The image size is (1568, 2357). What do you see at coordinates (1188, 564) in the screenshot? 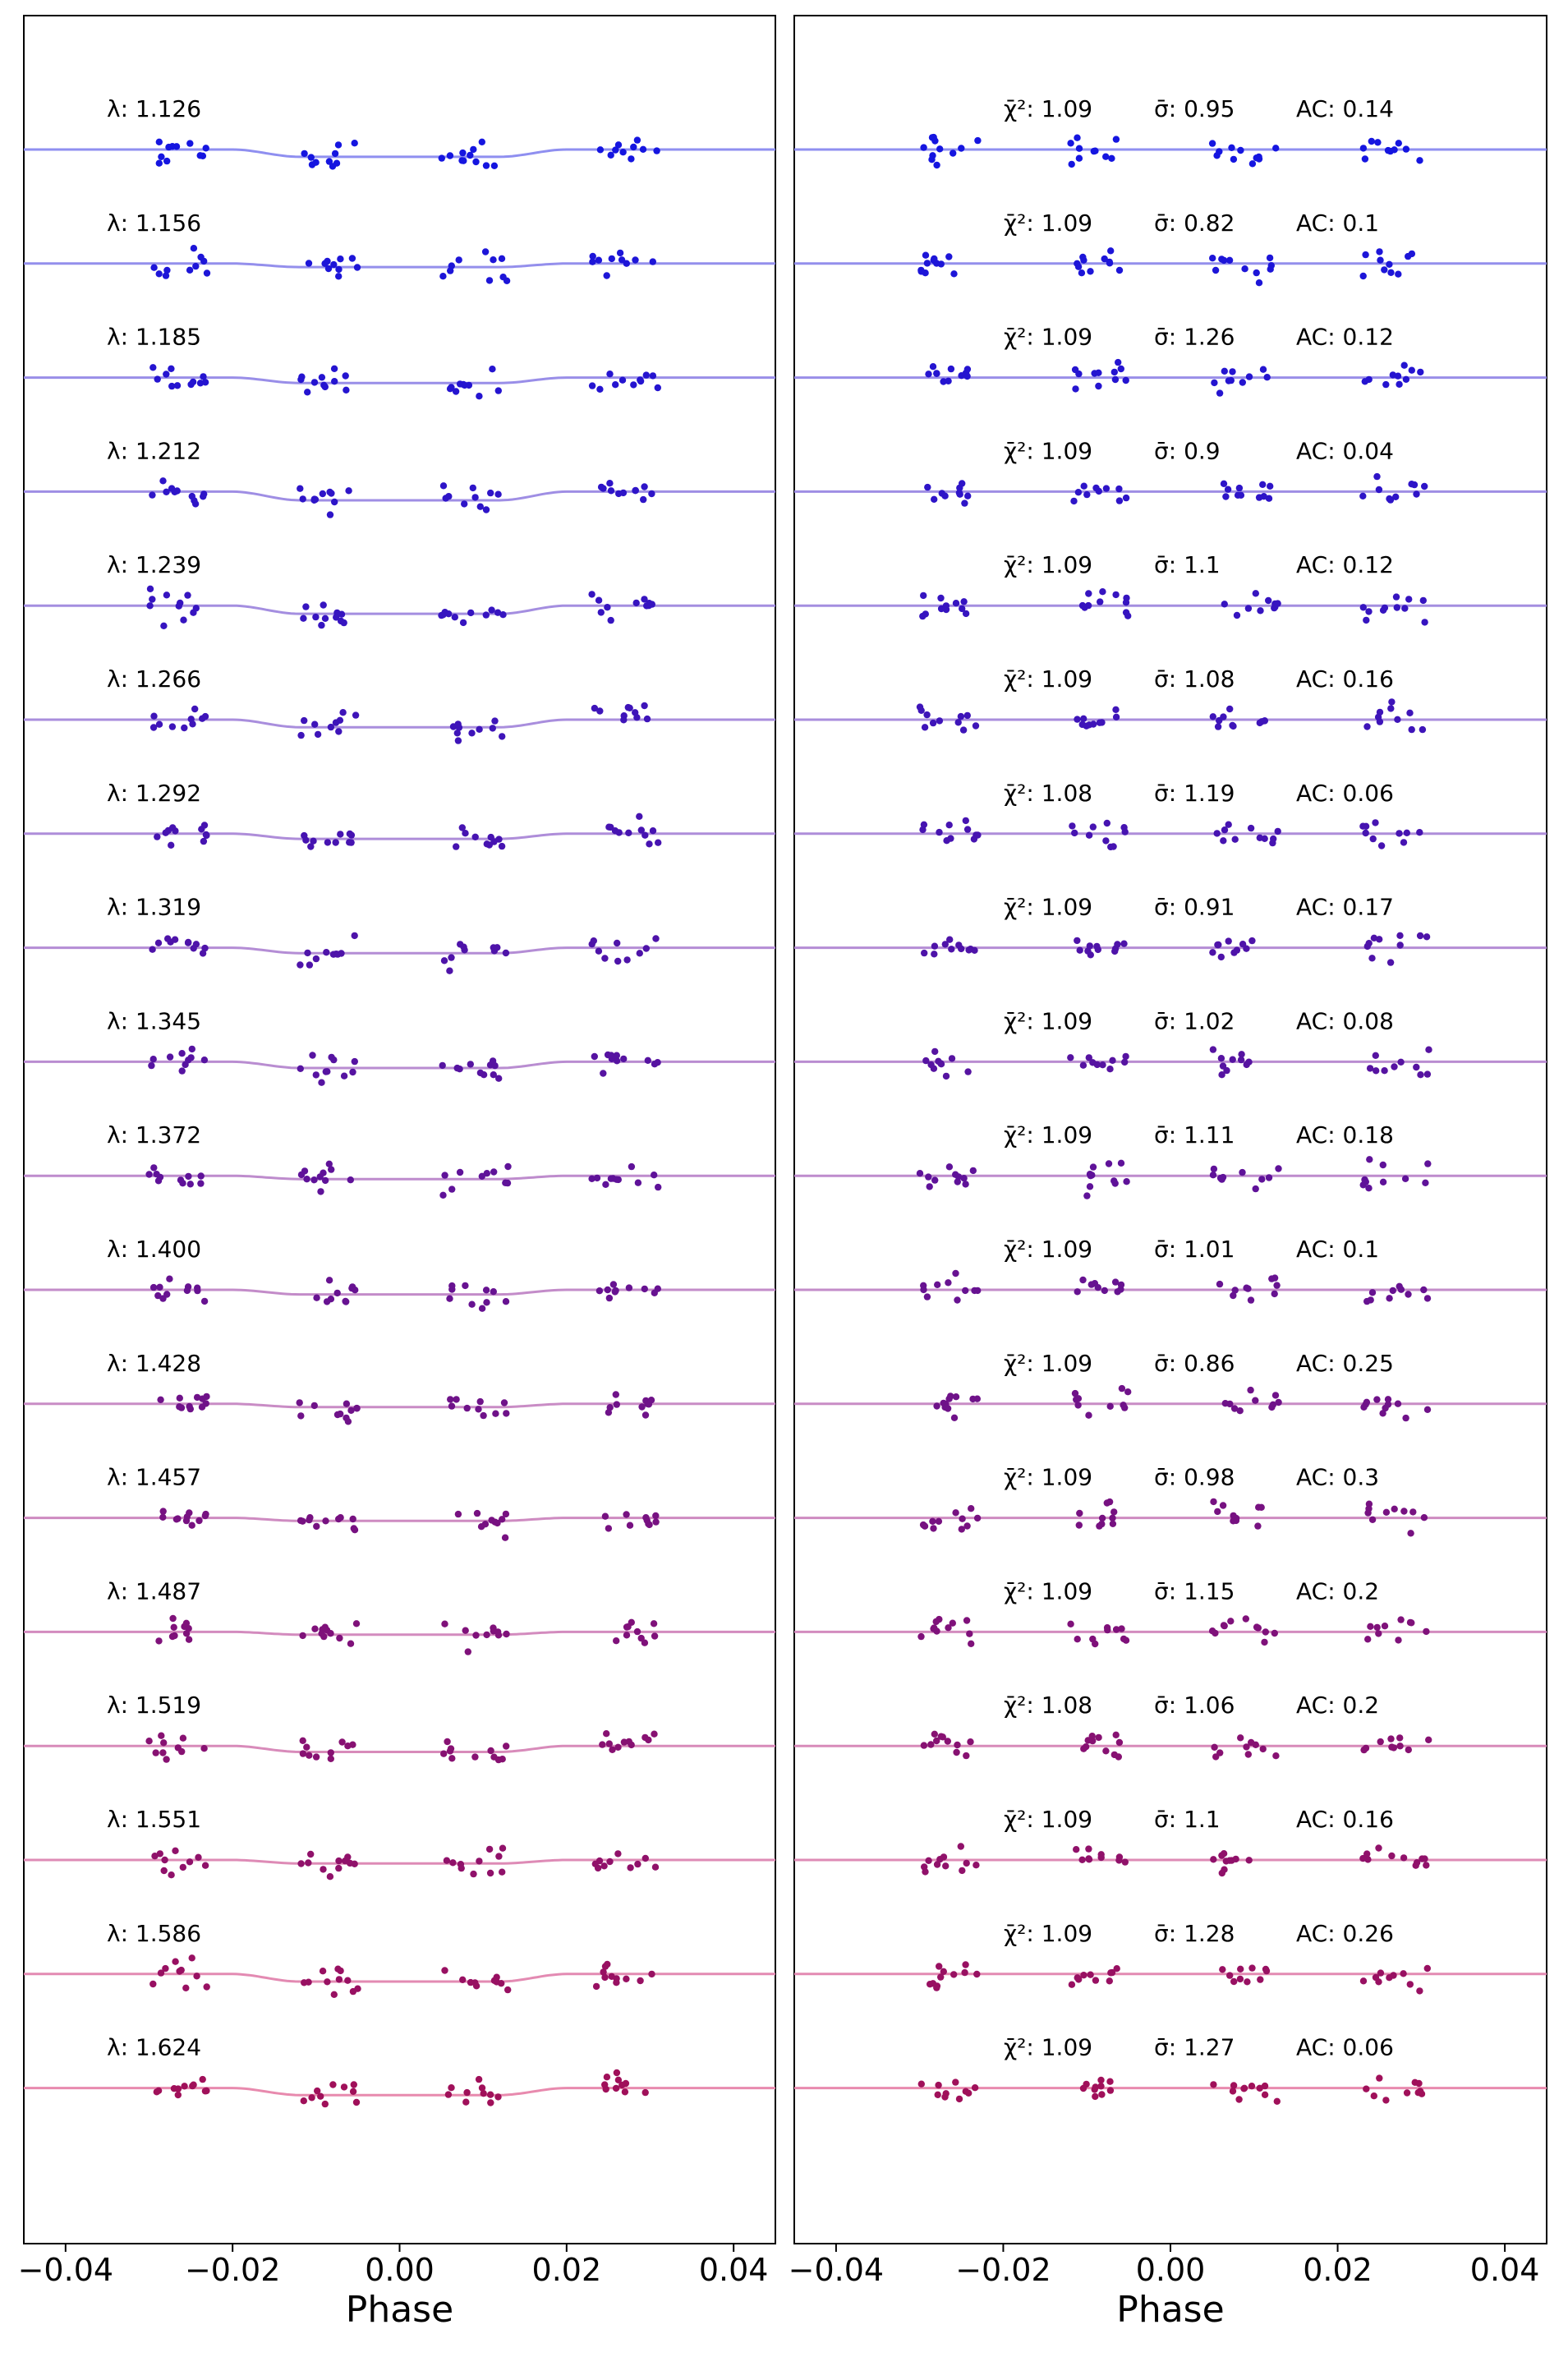
I see `sigma-label: σ̄: 1.1` at bounding box center [1188, 564].